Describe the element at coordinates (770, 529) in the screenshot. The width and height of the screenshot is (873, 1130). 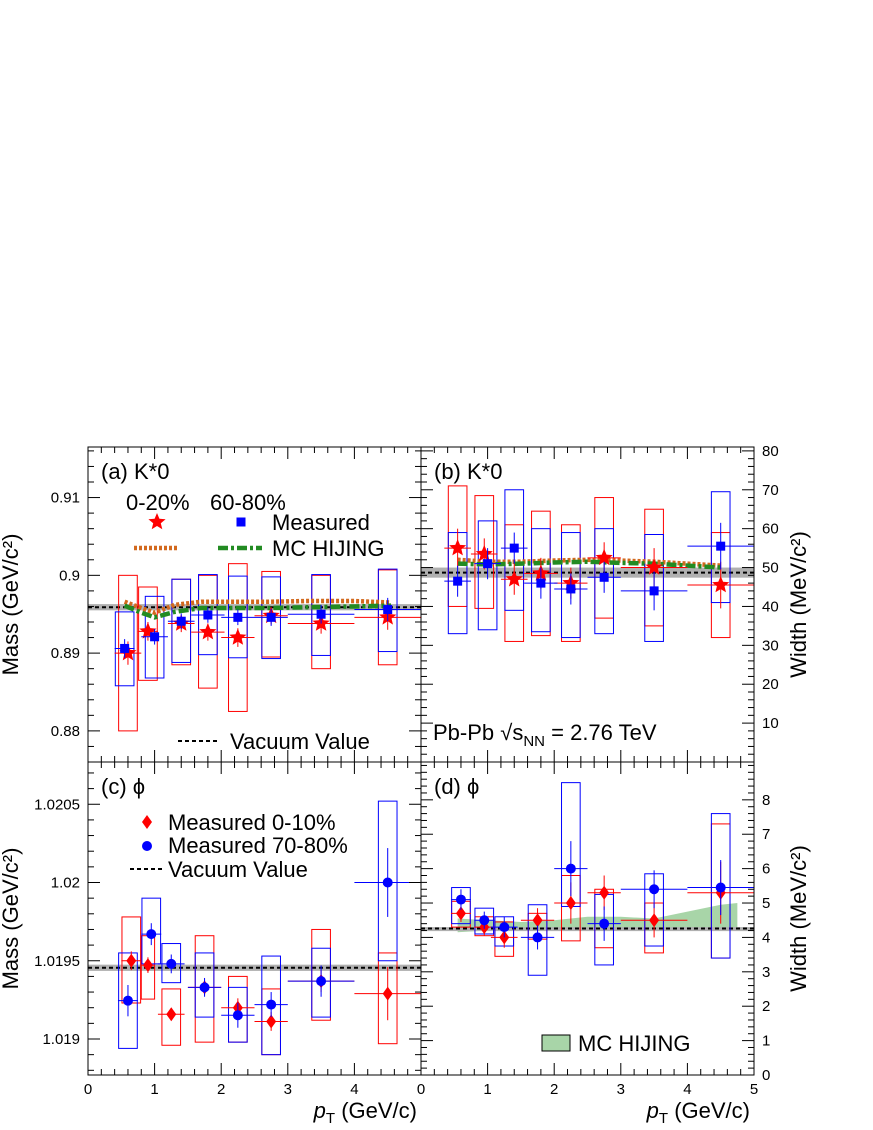
I see `y-tick-label: 60` at that location.